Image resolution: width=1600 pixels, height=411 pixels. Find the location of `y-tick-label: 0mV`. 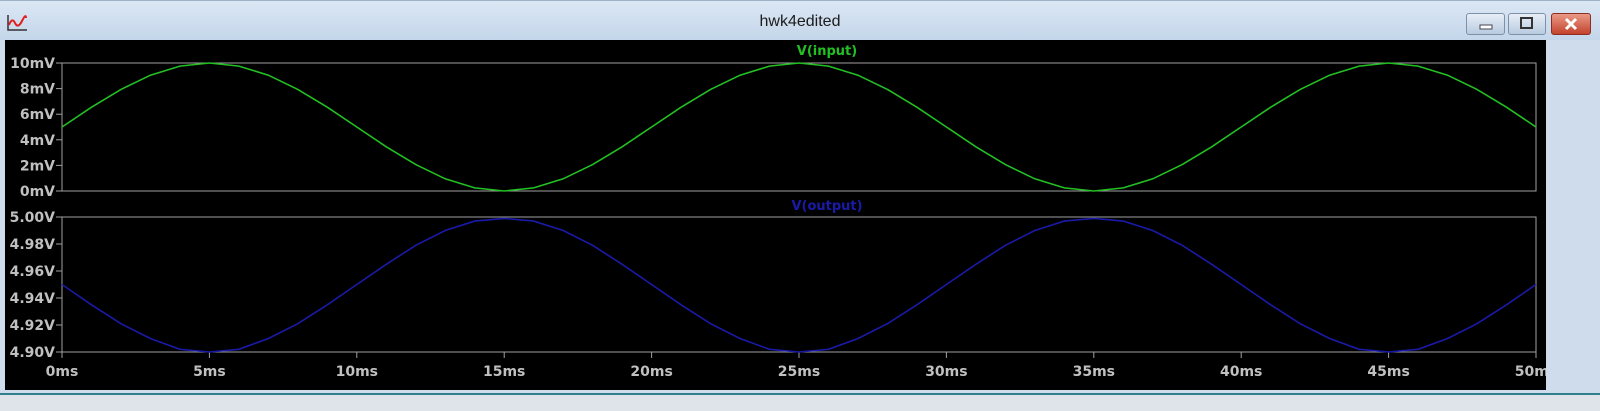

y-tick-label: 0mV is located at coordinates (37, 192).